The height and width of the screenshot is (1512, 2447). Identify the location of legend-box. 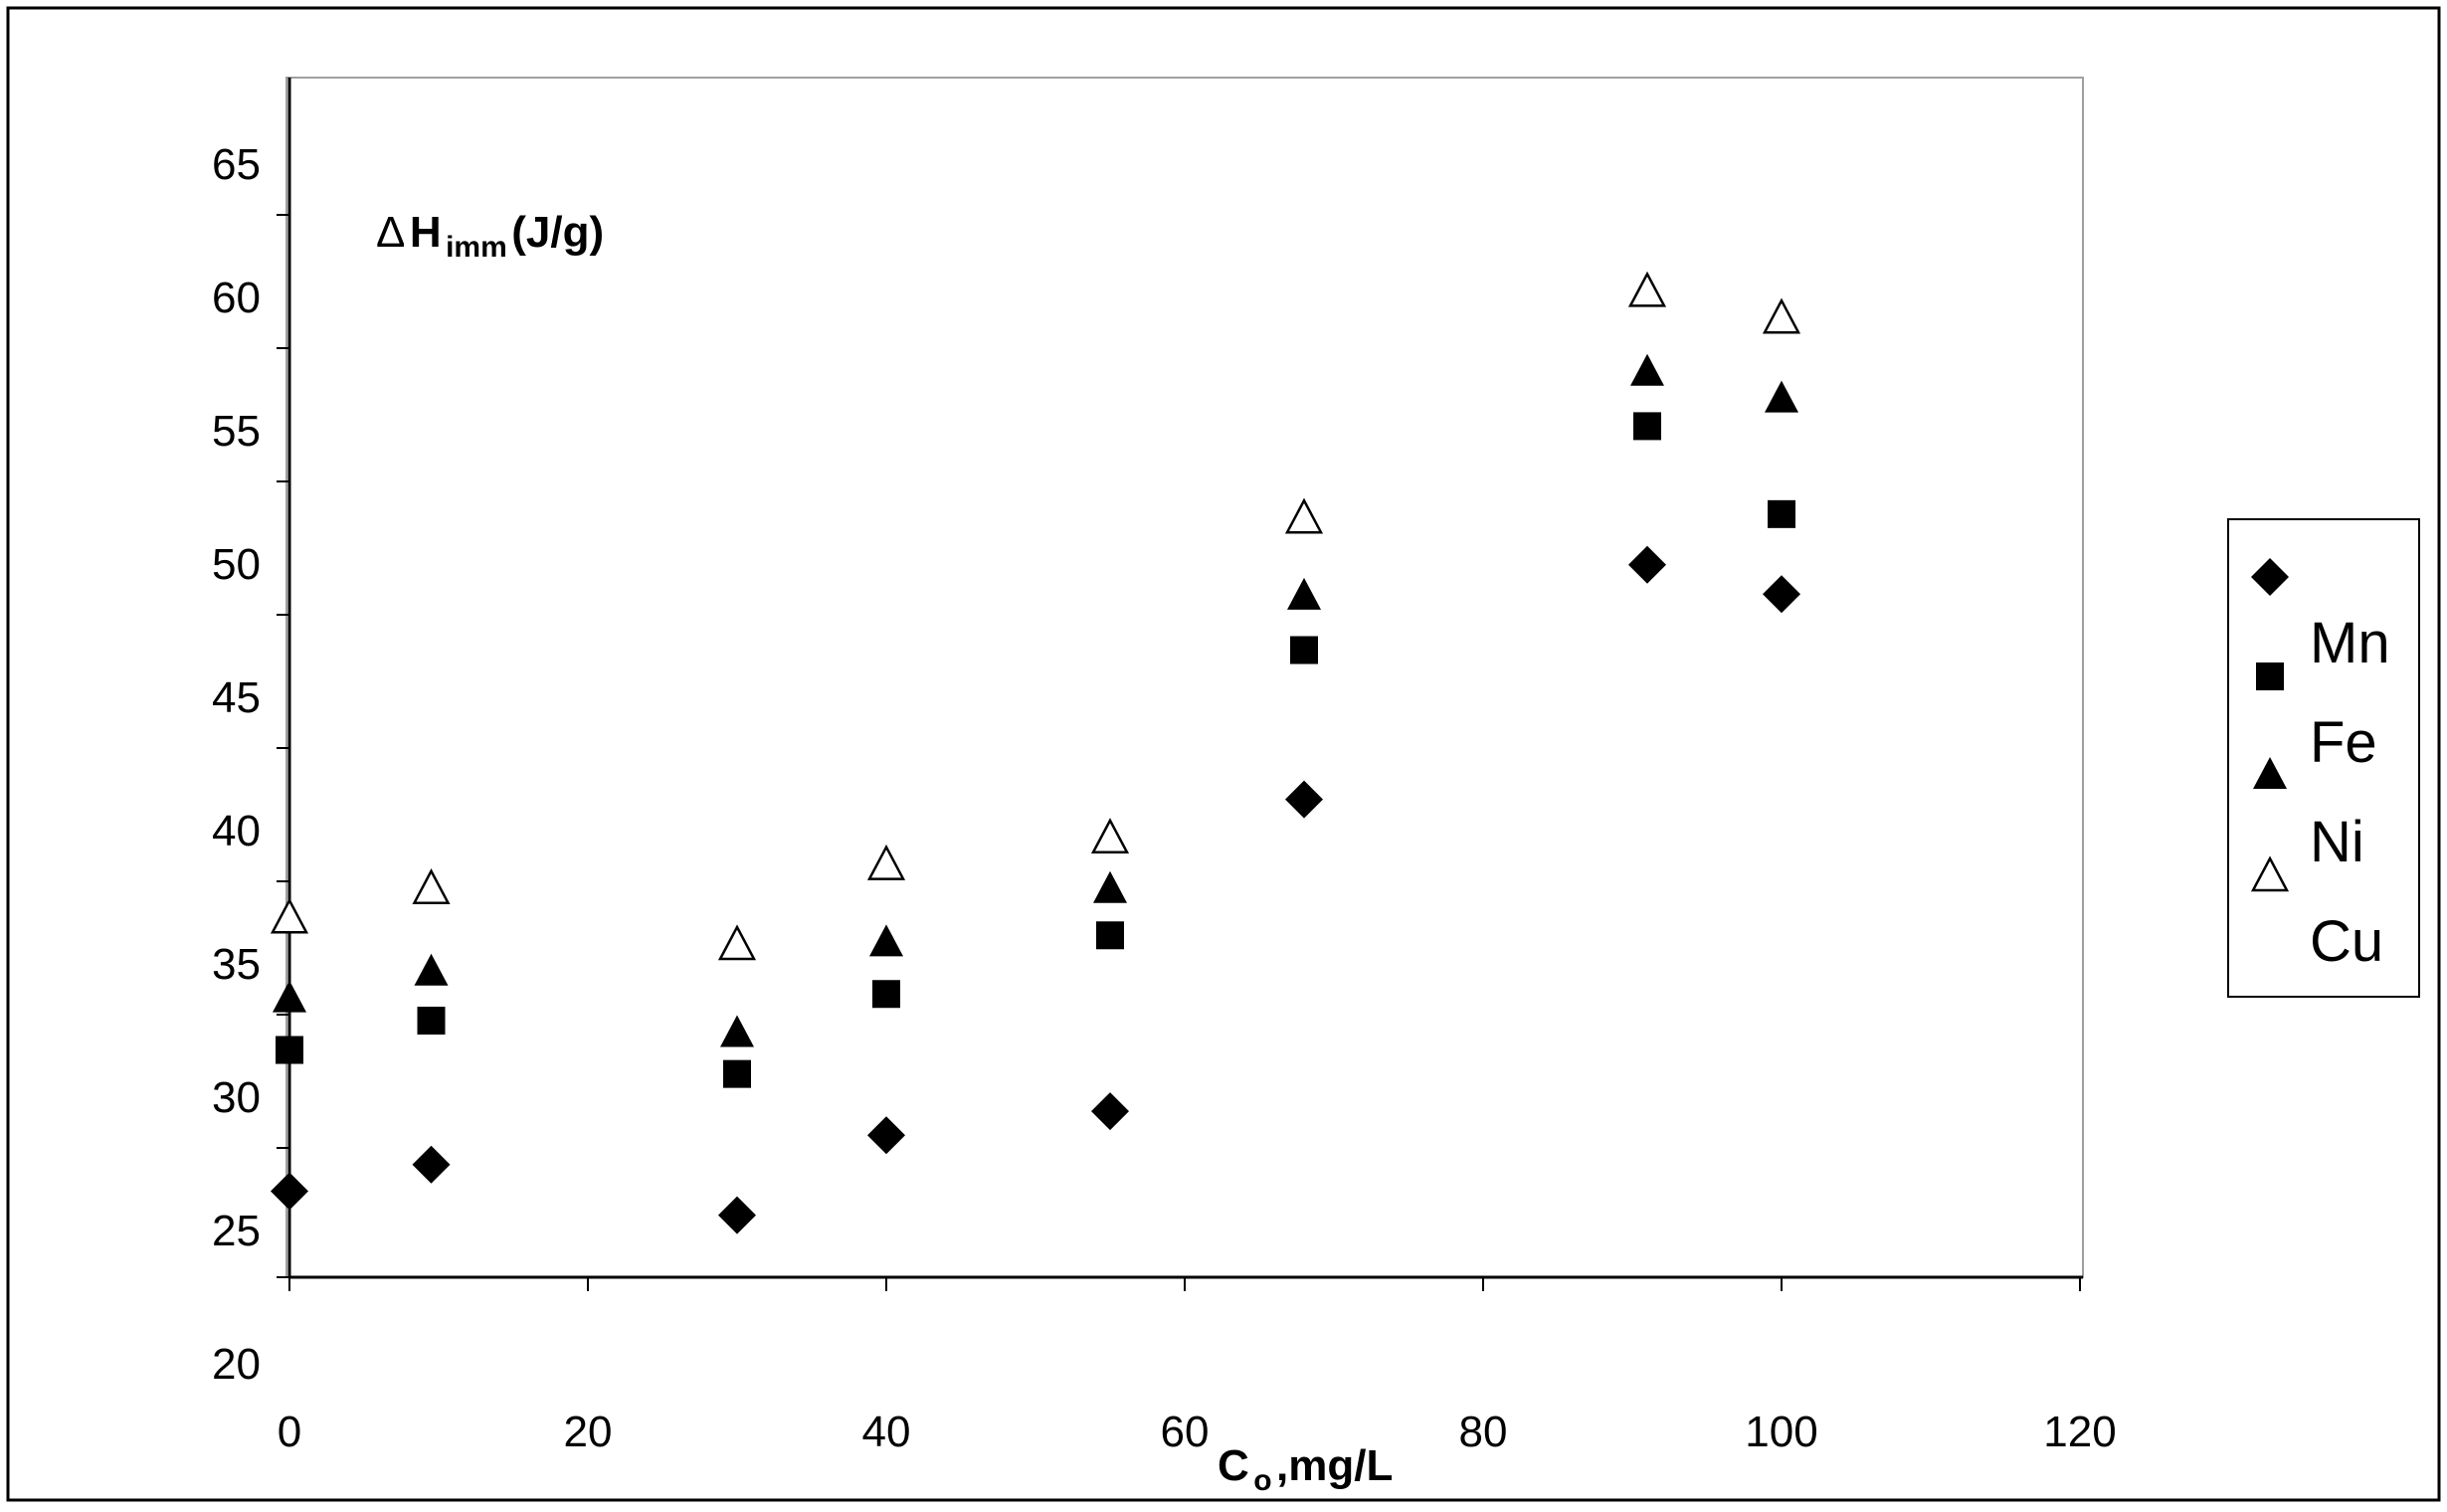
(2323, 758).